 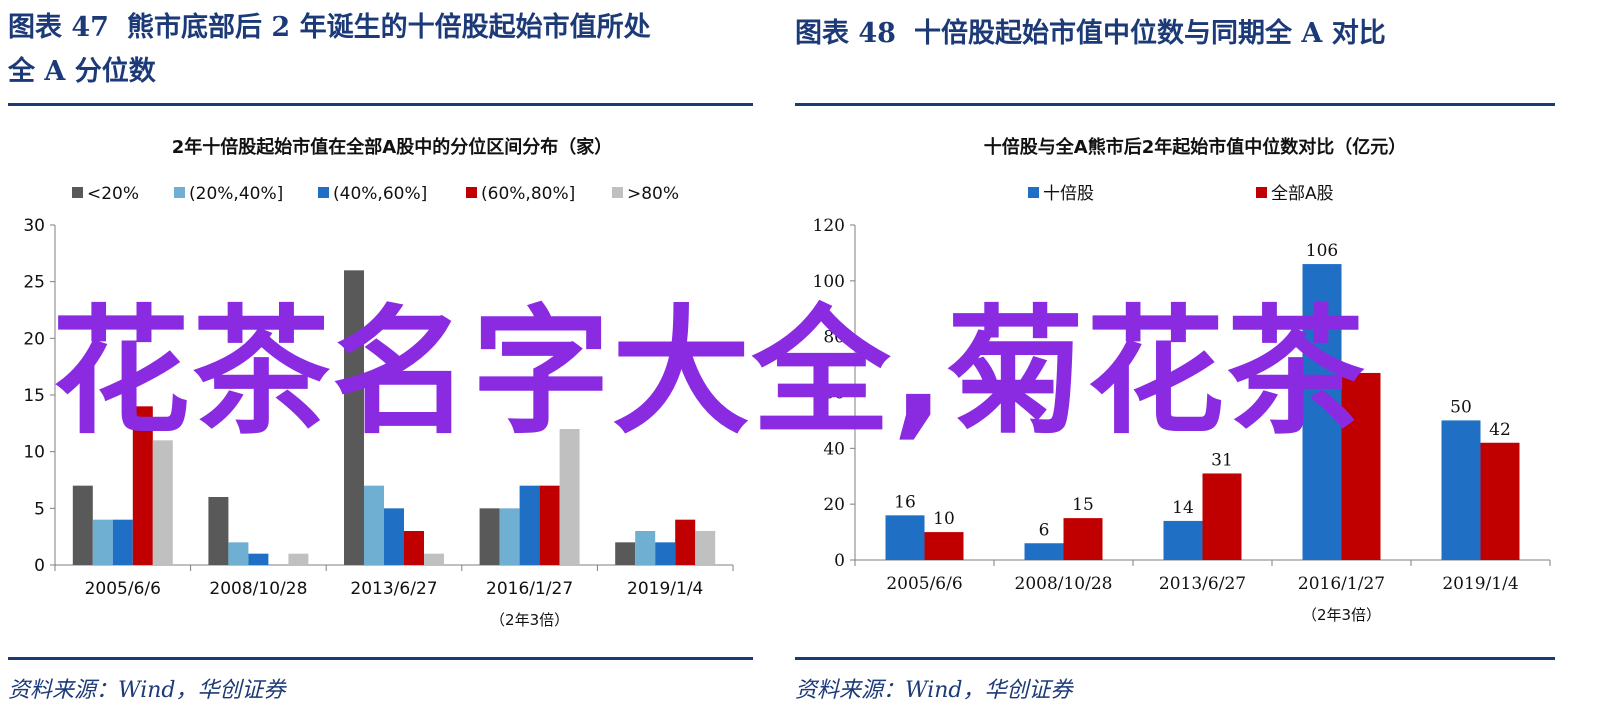 I want to click on right-x-tick-label-0: 2005/6/6, so click(x=924, y=584).